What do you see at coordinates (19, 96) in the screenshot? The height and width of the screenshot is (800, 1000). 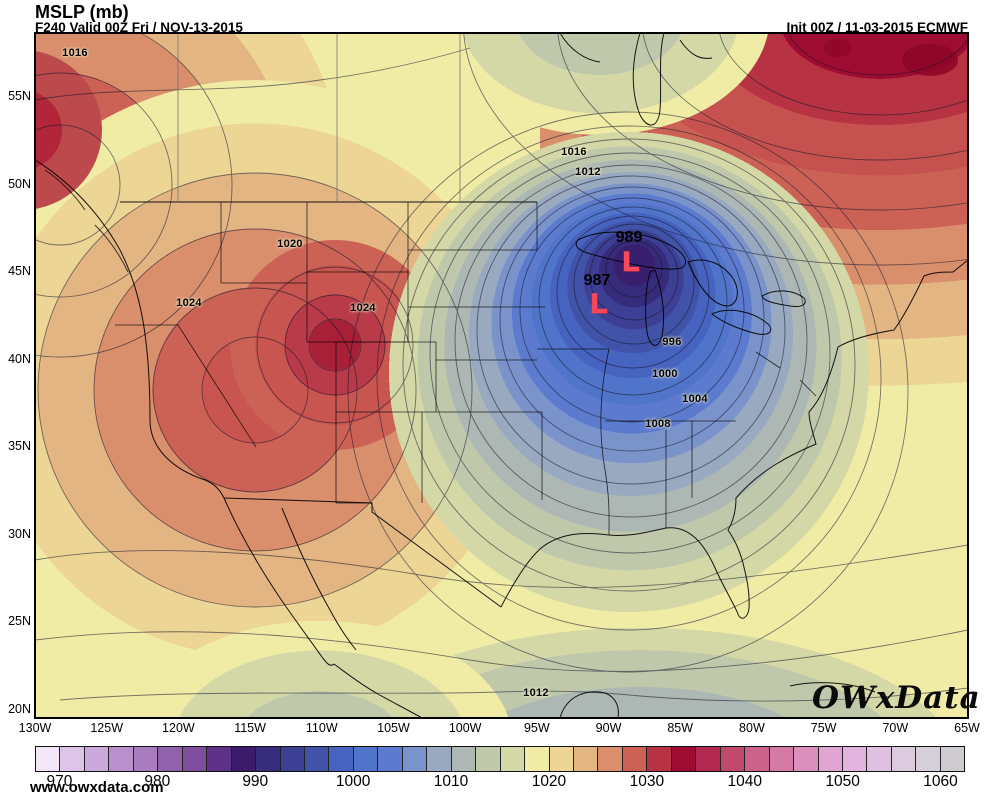 I see `lat-label-55N: 55N` at bounding box center [19, 96].